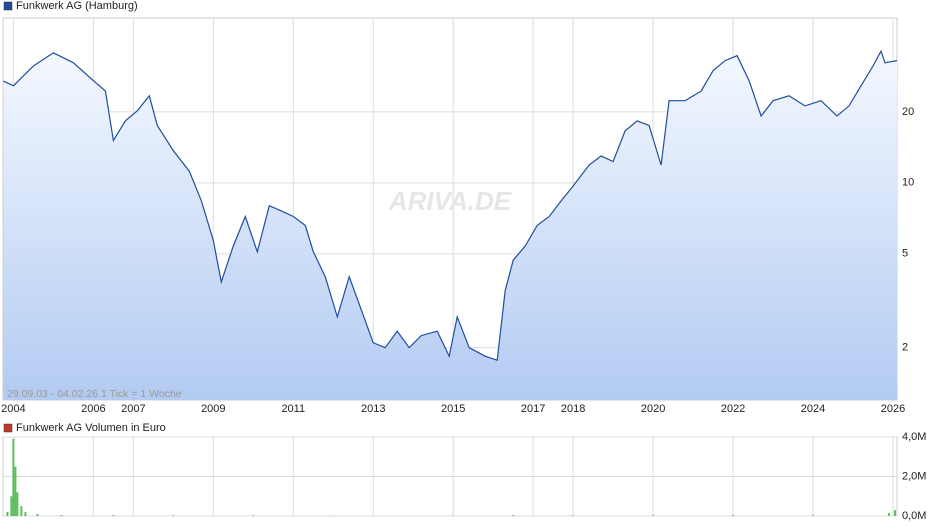 This screenshot has width=940, height=526. I want to click on x-tick-label: 2015, so click(453, 409).